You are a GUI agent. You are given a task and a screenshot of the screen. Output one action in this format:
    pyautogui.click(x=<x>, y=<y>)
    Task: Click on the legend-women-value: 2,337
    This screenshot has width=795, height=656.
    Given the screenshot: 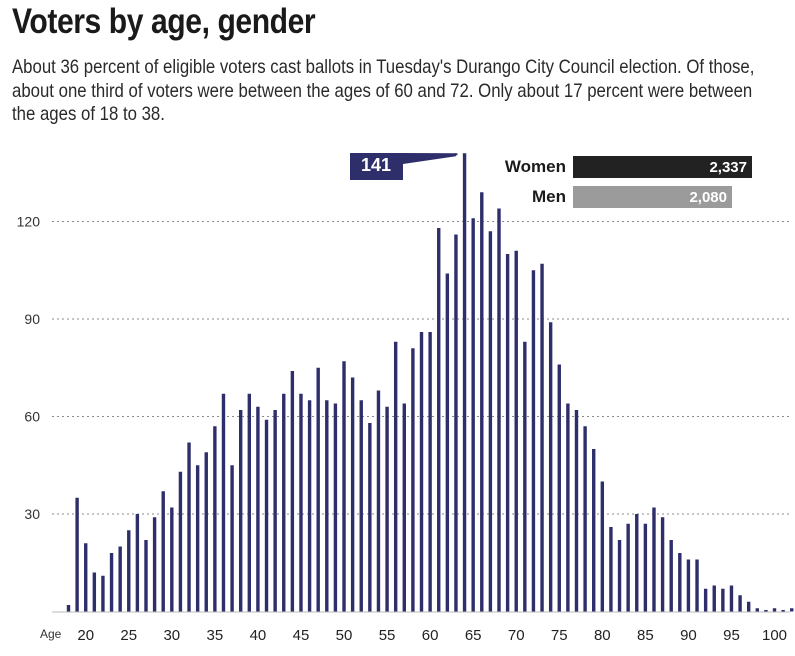 What is the action you would take?
    pyautogui.click(x=728, y=167)
    